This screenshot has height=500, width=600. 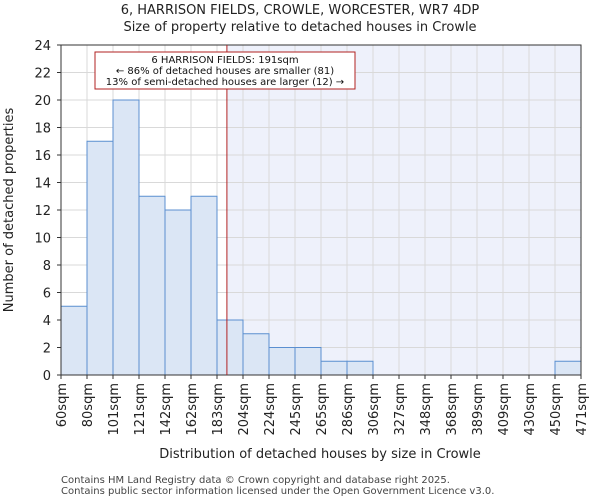 What do you see at coordinates (42, 156) in the screenshot?
I see `y-tick-label: 16` at bounding box center [42, 156].